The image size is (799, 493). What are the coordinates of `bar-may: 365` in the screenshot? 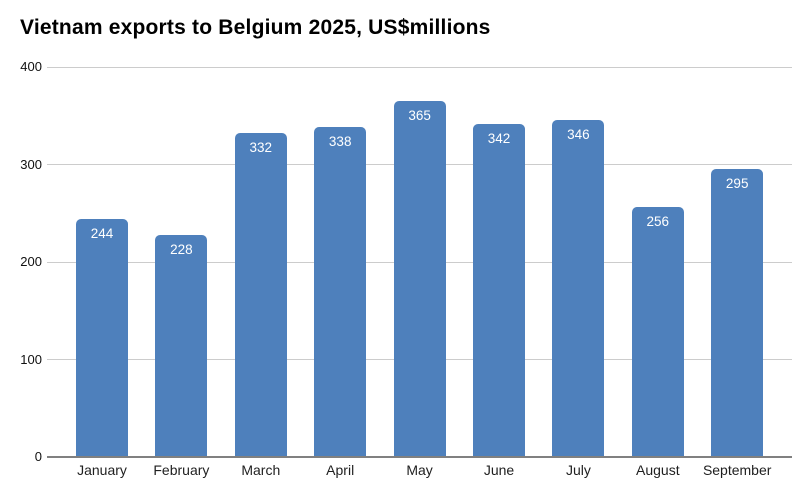 It's located at (419, 278).